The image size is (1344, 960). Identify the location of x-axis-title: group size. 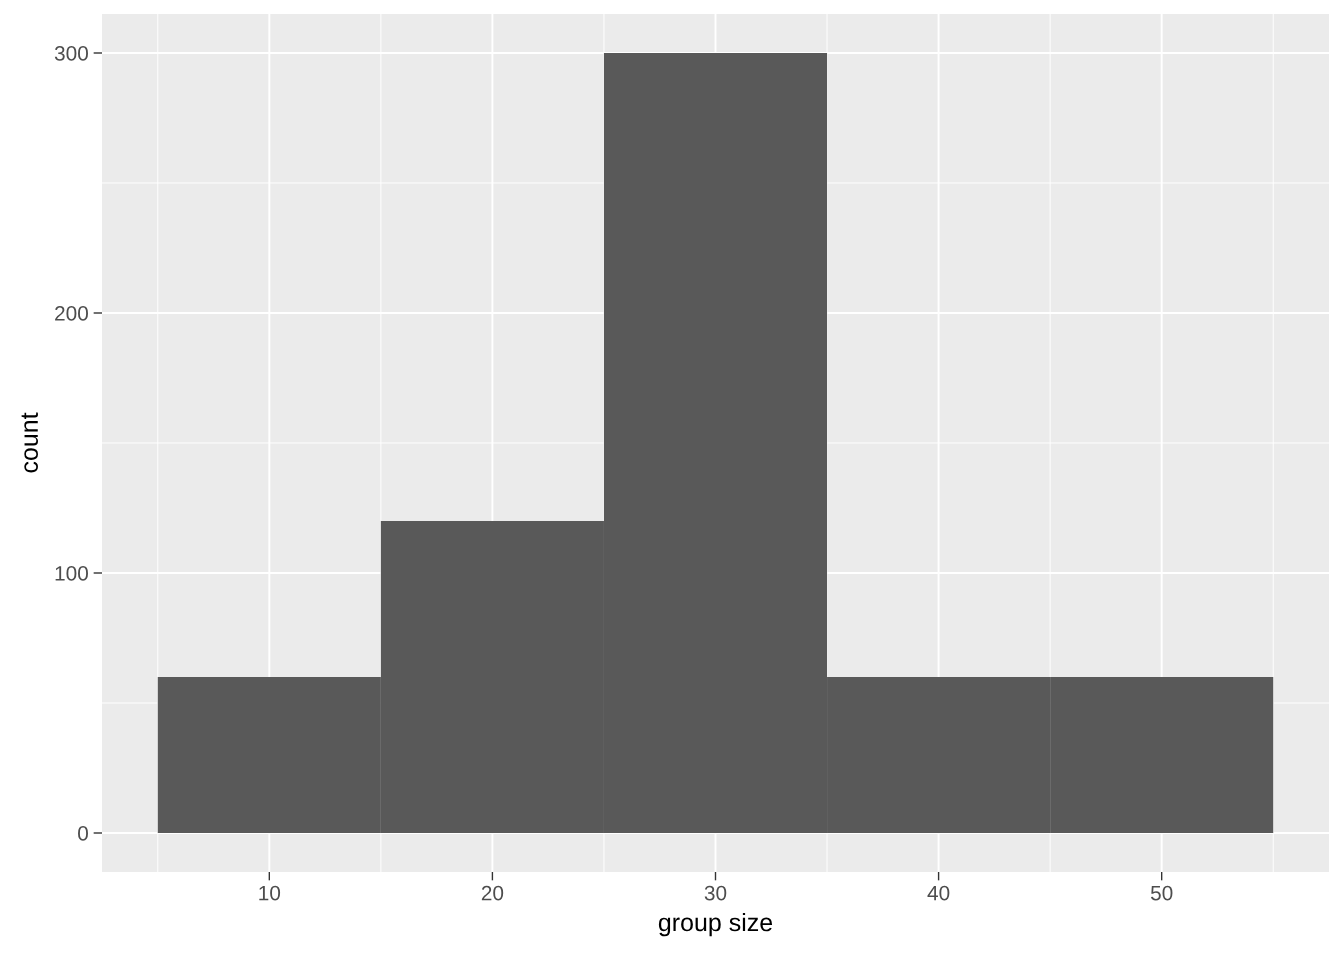
(715, 924).